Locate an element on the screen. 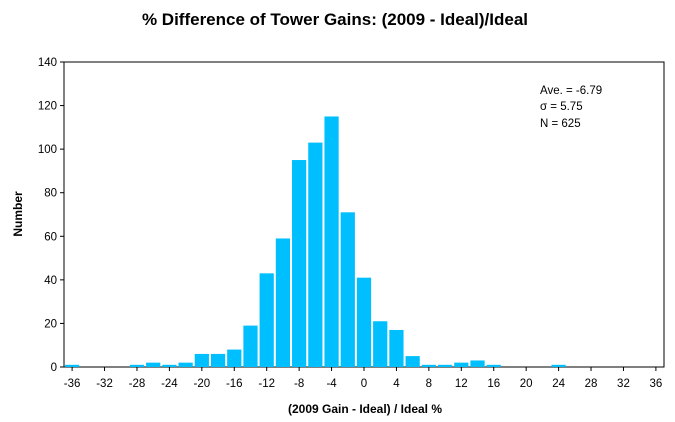 The height and width of the screenshot is (422, 675). y-tick-label: 60 is located at coordinates (50, 237).